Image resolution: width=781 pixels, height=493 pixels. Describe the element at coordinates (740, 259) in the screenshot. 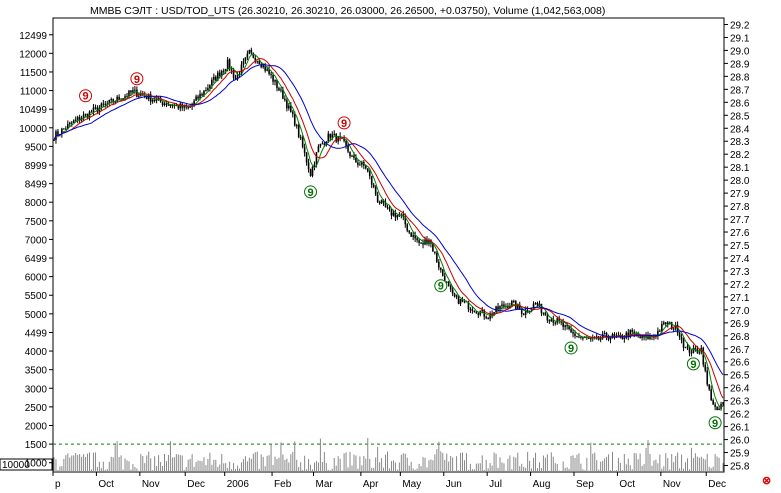

I see `right-tick-label: 27.4` at that location.